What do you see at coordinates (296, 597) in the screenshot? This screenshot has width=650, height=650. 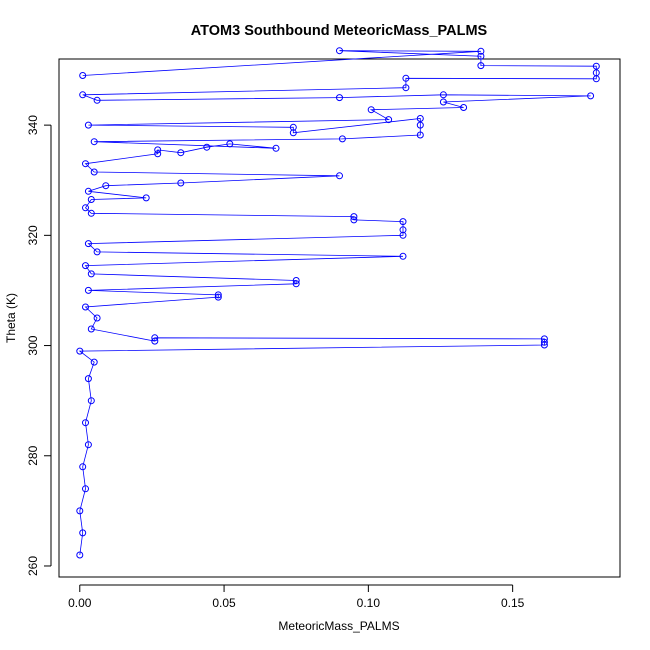 I see `x-axis: 0.00 0.05 0.10 0.15` at bounding box center [296, 597].